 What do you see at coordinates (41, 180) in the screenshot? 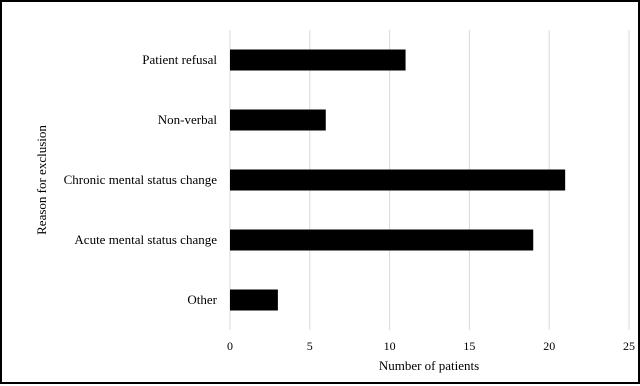
I see `y-axis-title: Reason for exclusion` at bounding box center [41, 180].